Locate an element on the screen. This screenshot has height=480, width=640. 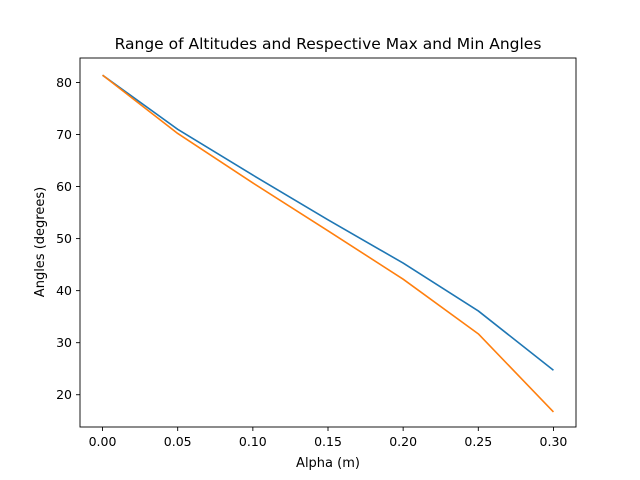
y-tick-label: 50 is located at coordinates (64, 238).